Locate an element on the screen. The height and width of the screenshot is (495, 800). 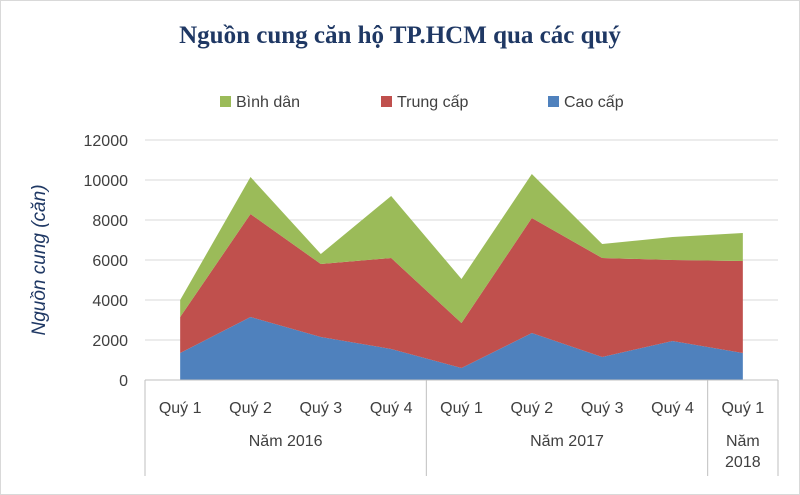
y-tick-label: 8000 is located at coordinates (110, 221).